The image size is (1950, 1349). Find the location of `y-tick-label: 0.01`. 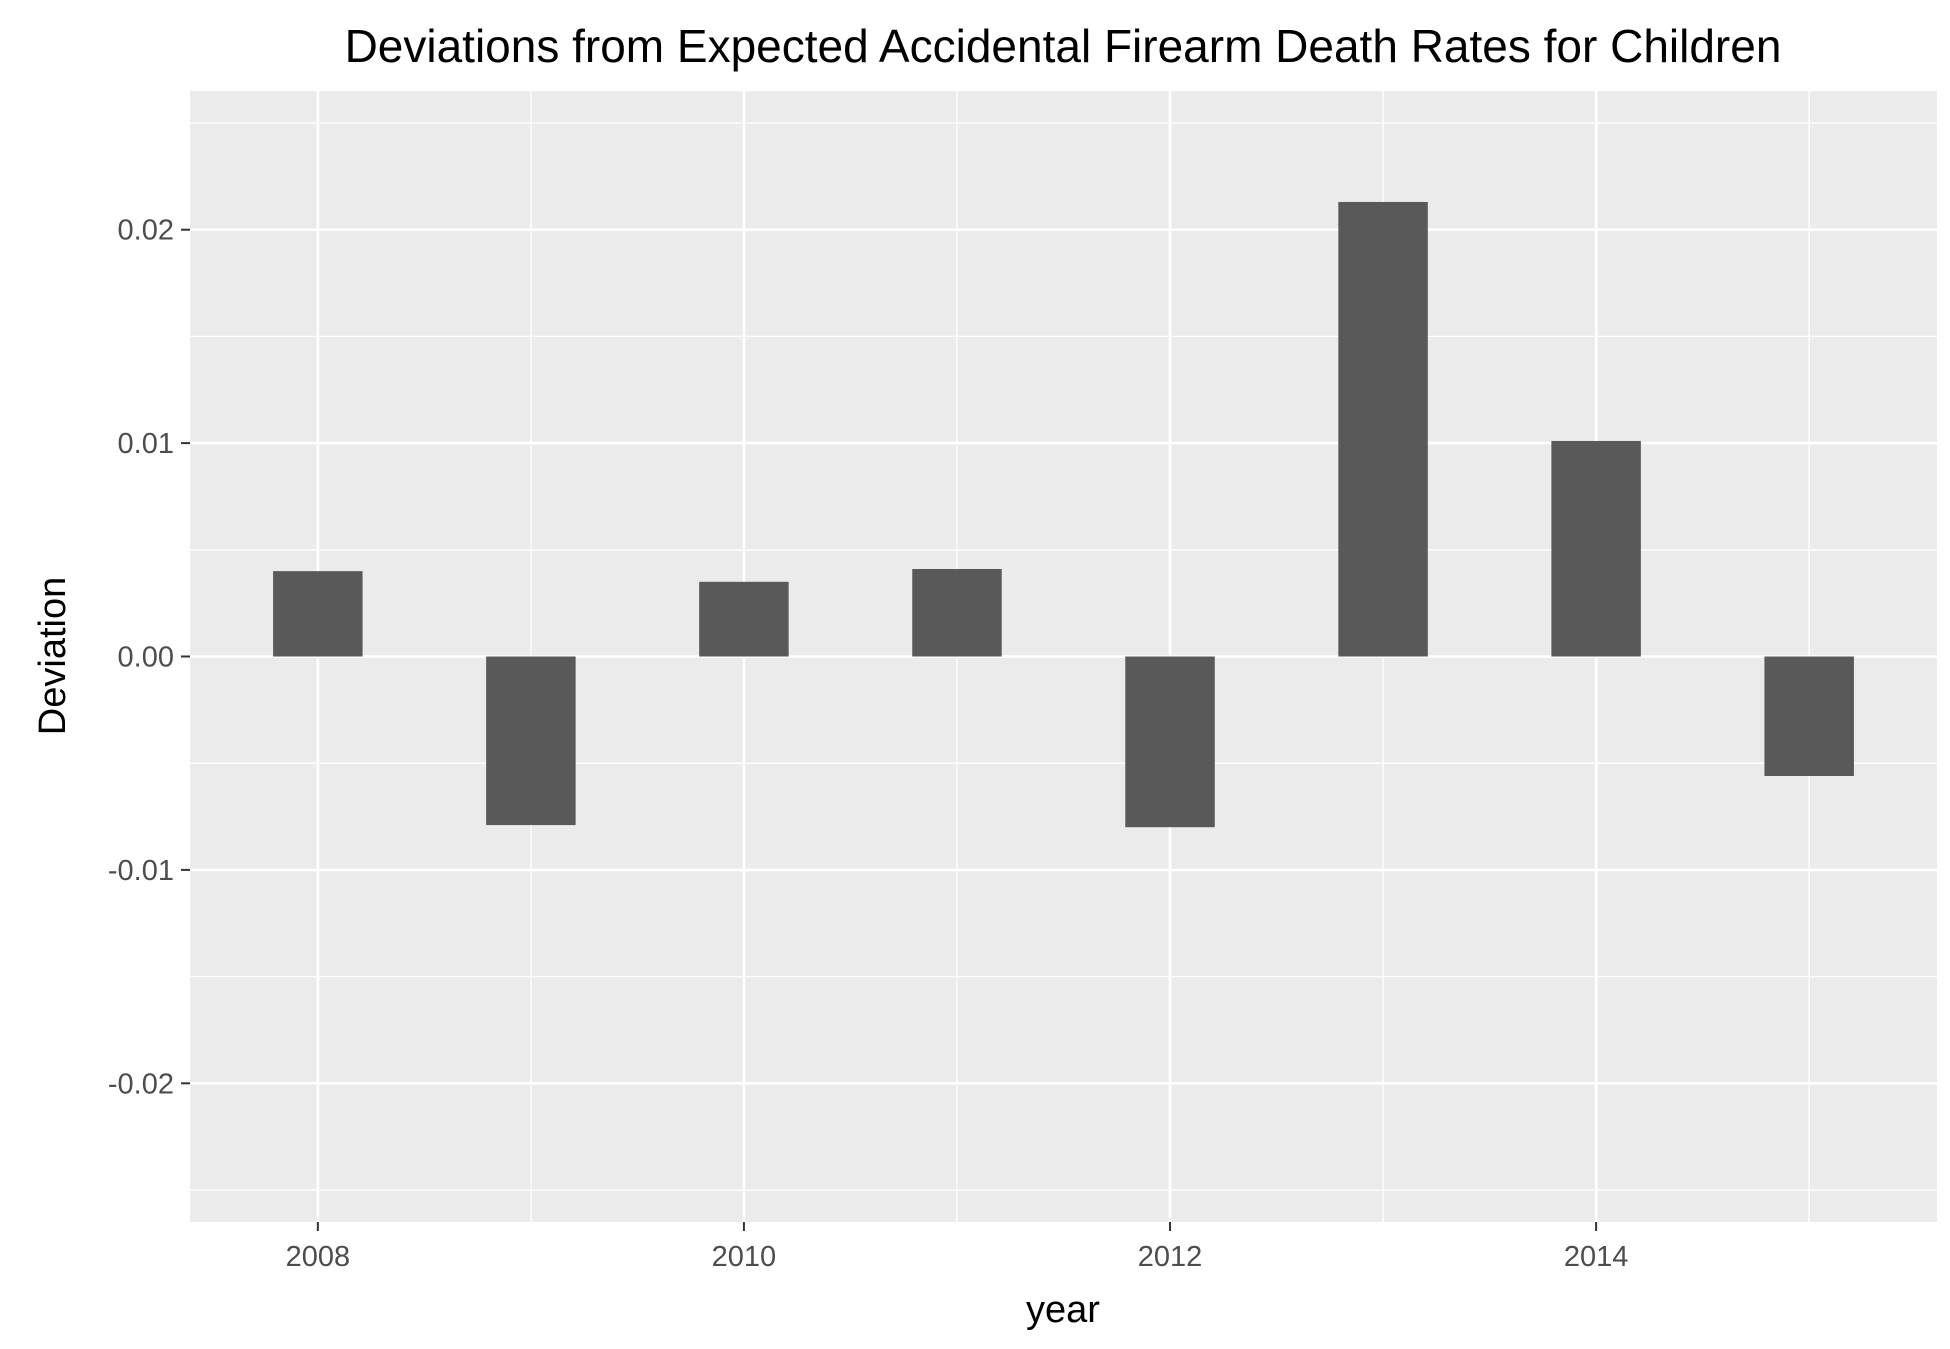

y-tick-label: 0.01 is located at coordinates (146, 444).